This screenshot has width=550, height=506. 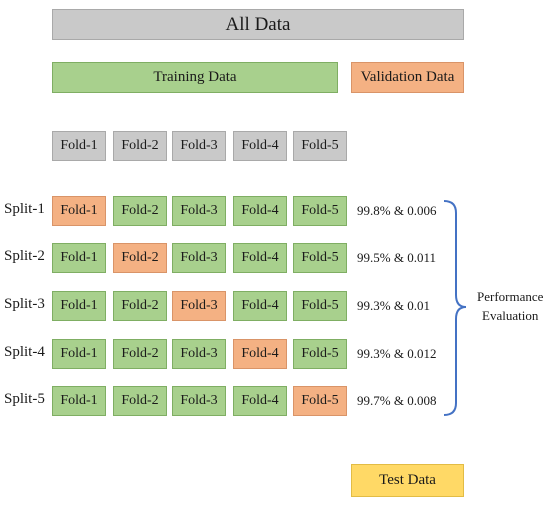 What do you see at coordinates (510, 296) in the screenshot?
I see `performance-label-line-1: Performance` at bounding box center [510, 296].